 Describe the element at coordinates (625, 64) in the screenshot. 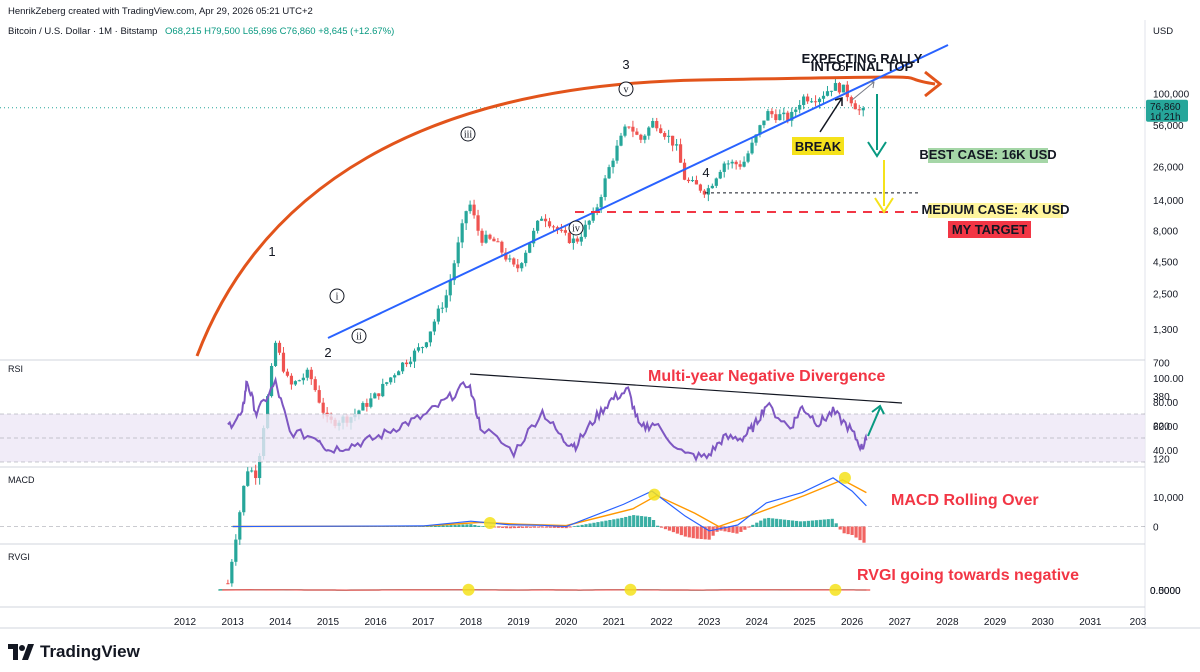

I see `wave-3-label: 3` at that location.